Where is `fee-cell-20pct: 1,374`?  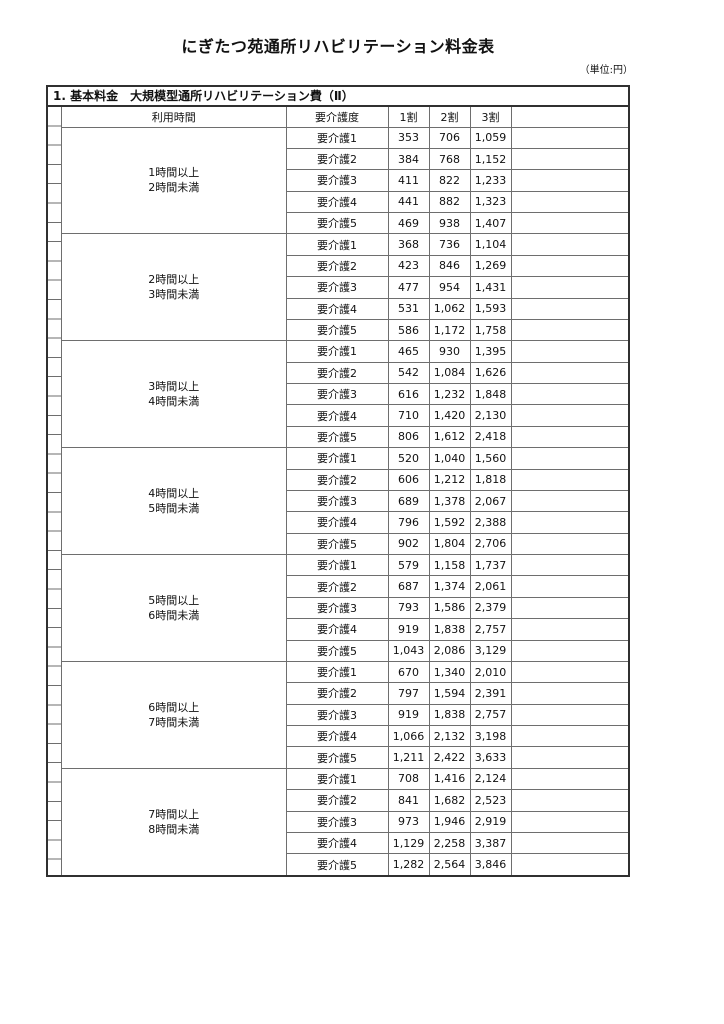
fee-cell-20pct: 1,374 is located at coordinates (449, 586).